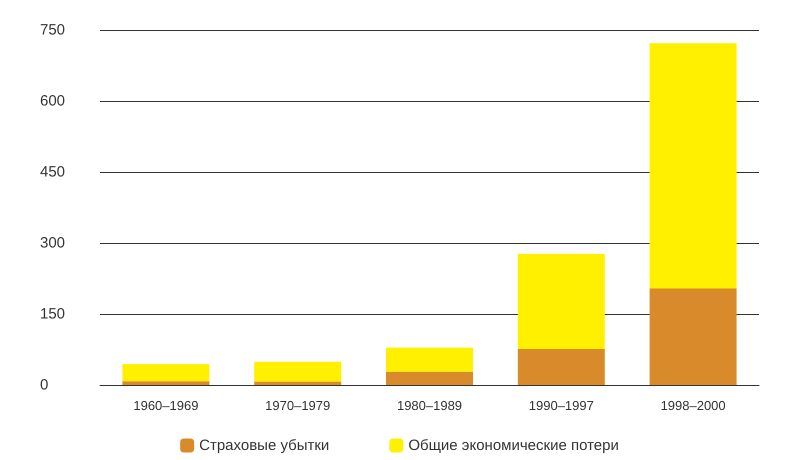 The width and height of the screenshot is (799, 460). I want to click on y-tick-label: 150, so click(53, 314).